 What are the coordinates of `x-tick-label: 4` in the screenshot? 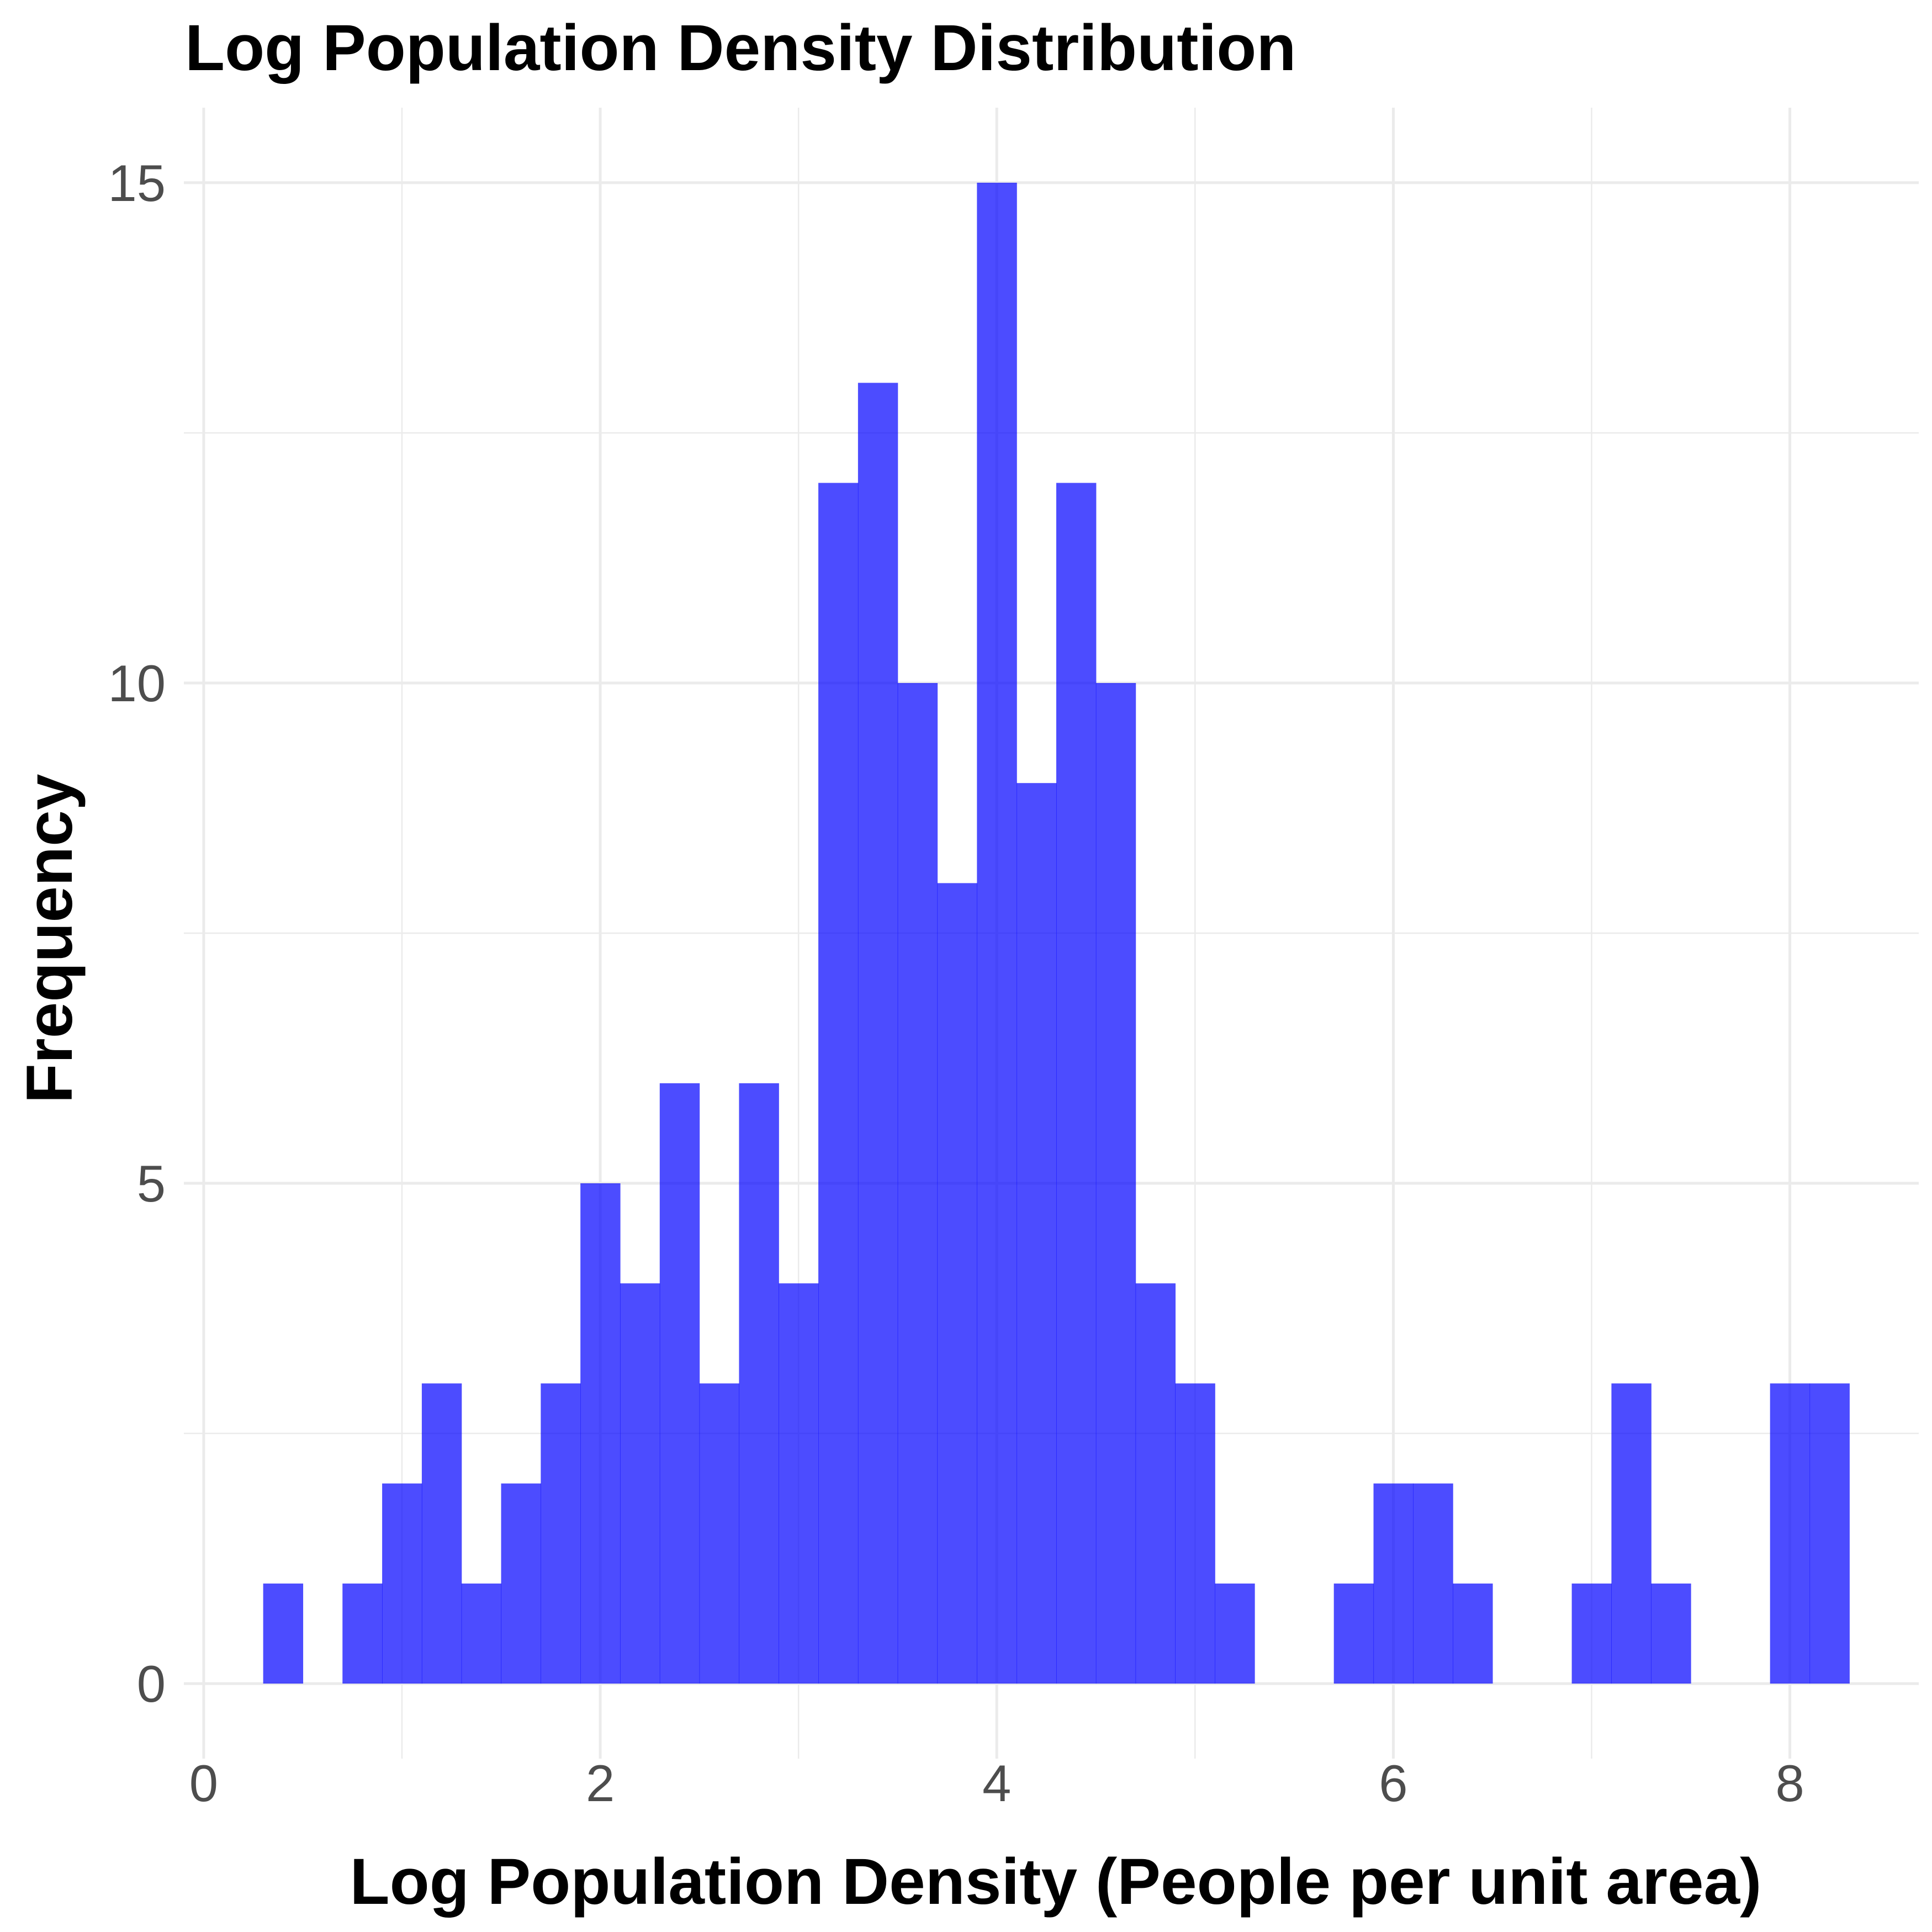 It's located at (996, 1783).